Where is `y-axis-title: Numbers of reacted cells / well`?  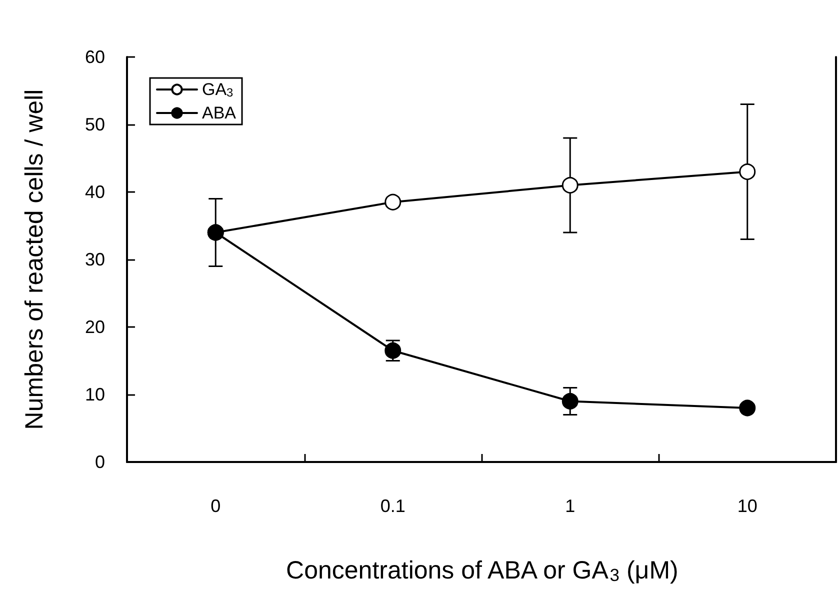
y-axis-title: Numbers of reacted cells / well is located at coordinates (34, 259).